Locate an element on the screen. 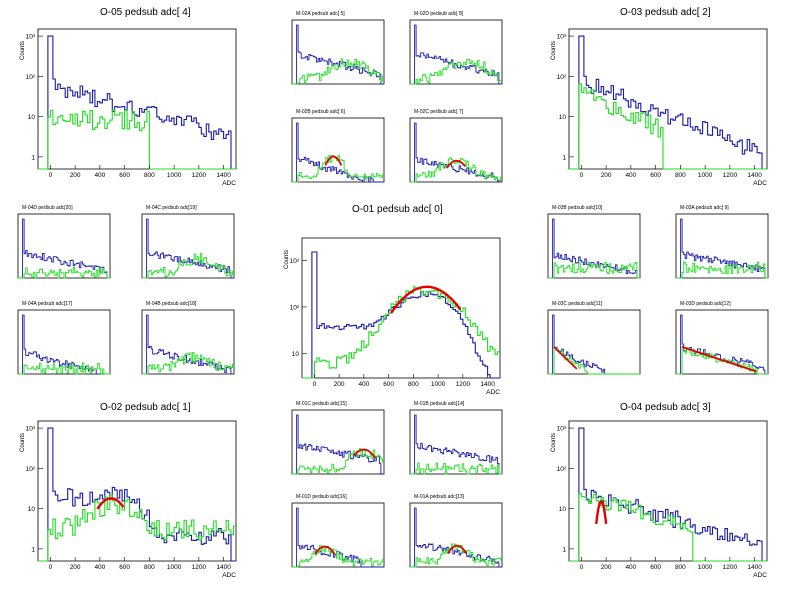 This screenshot has height=591, width=800. chart-title: M-04C pedsub adc[19] is located at coordinates (171, 208).